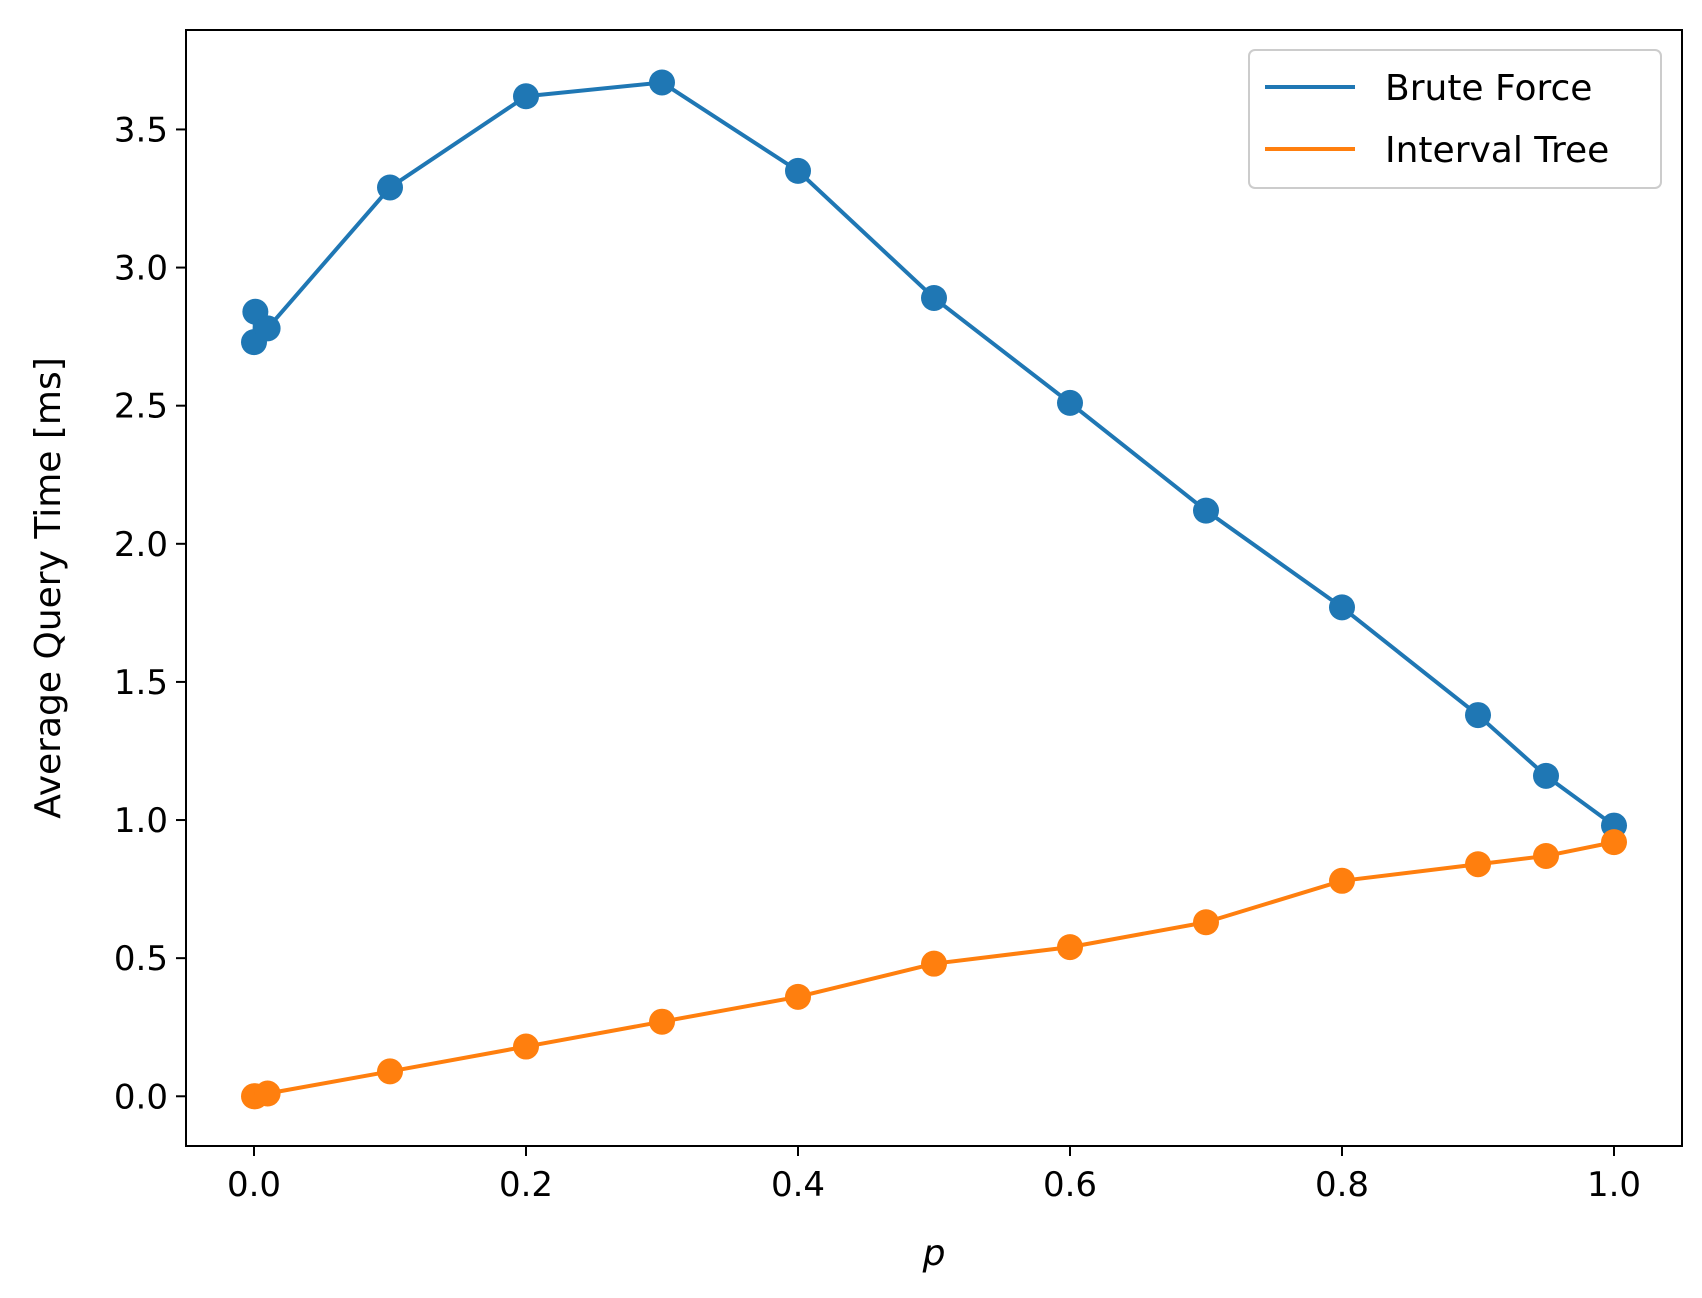  Describe the element at coordinates (141, 269) in the screenshot. I see `y-tick-label: 3.0` at that location.